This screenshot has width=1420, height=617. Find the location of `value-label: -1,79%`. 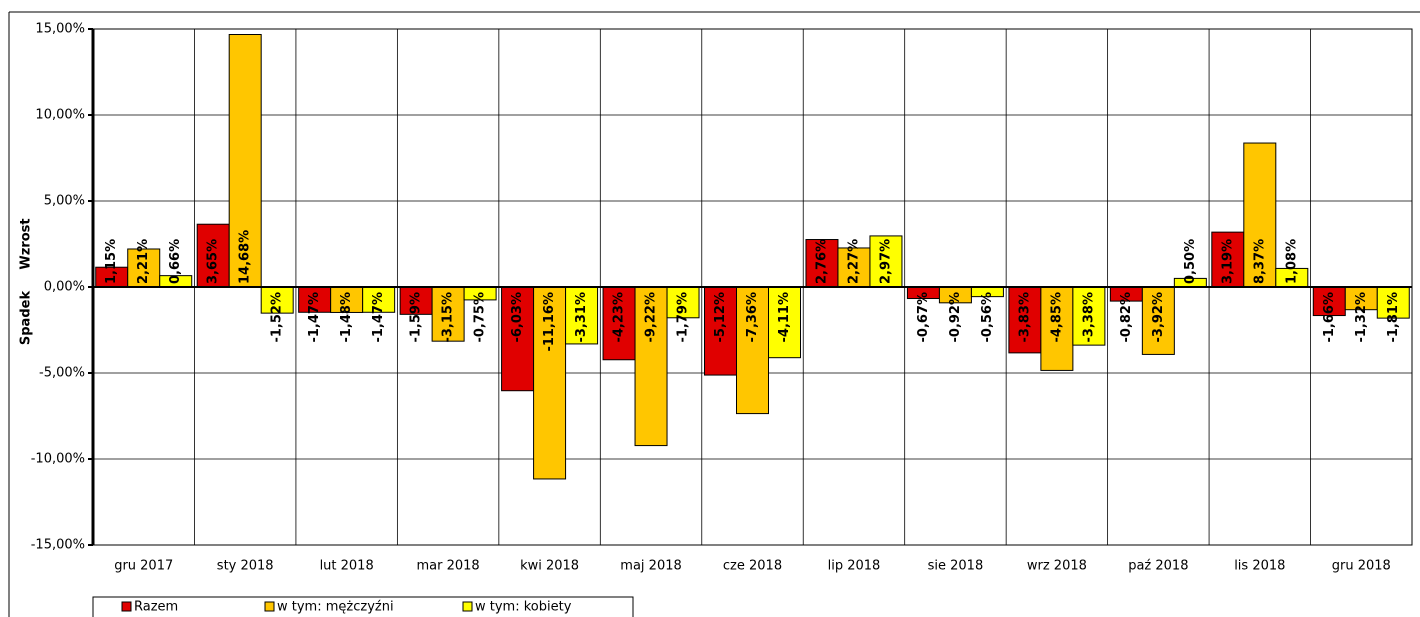

value-label: -1,79% is located at coordinates (683, 317).